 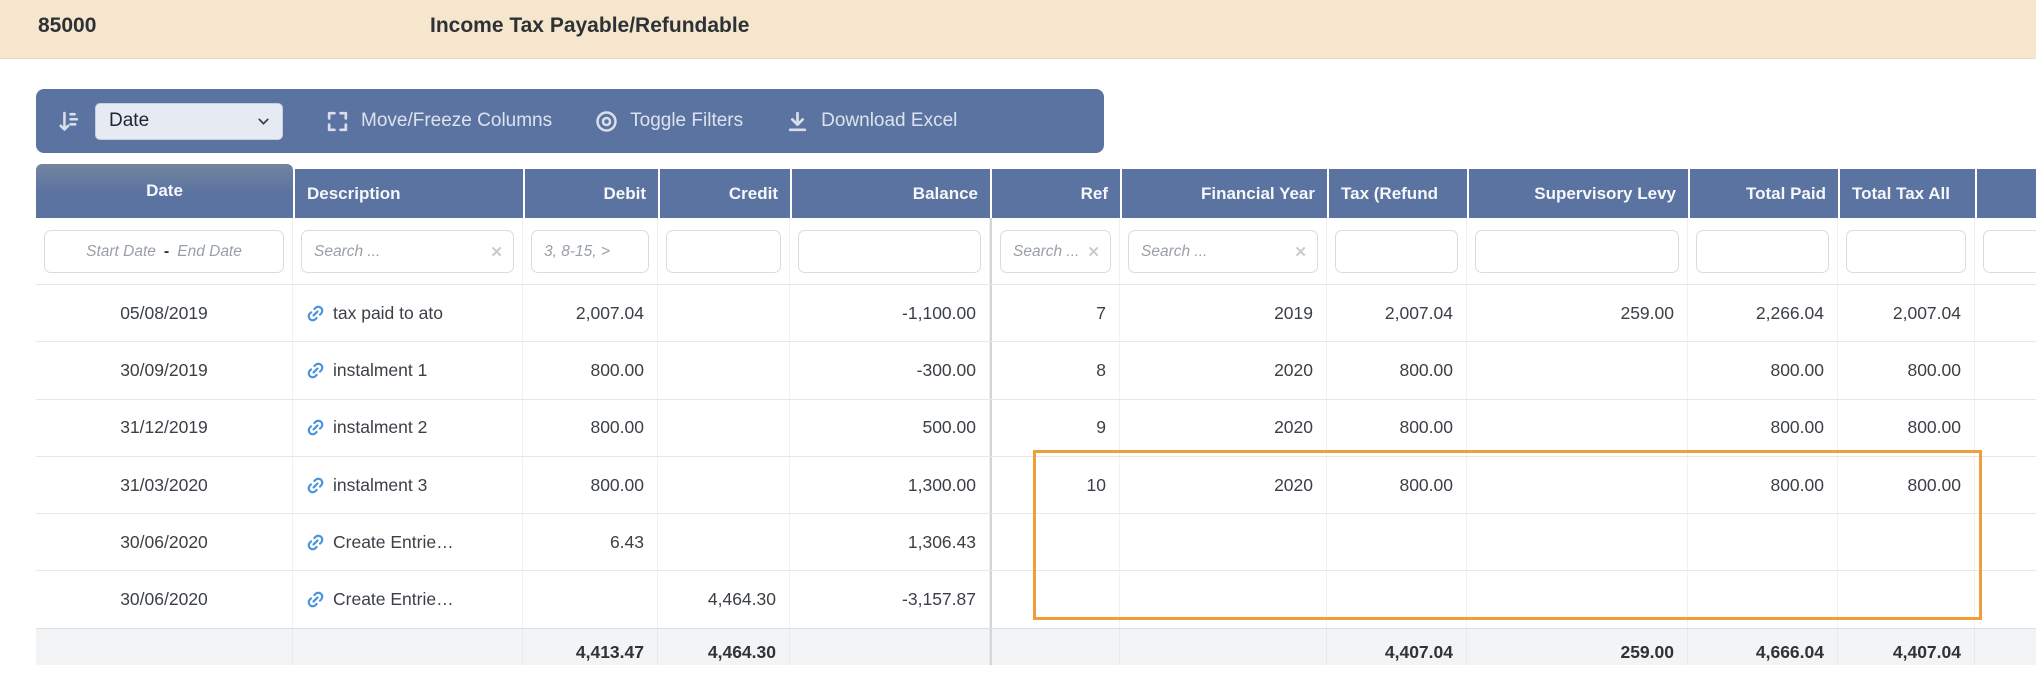 What do you see at coordinates (337, 121) in the screenshot?
I see `expand-corners-icon` at bounding box center [337, 121].